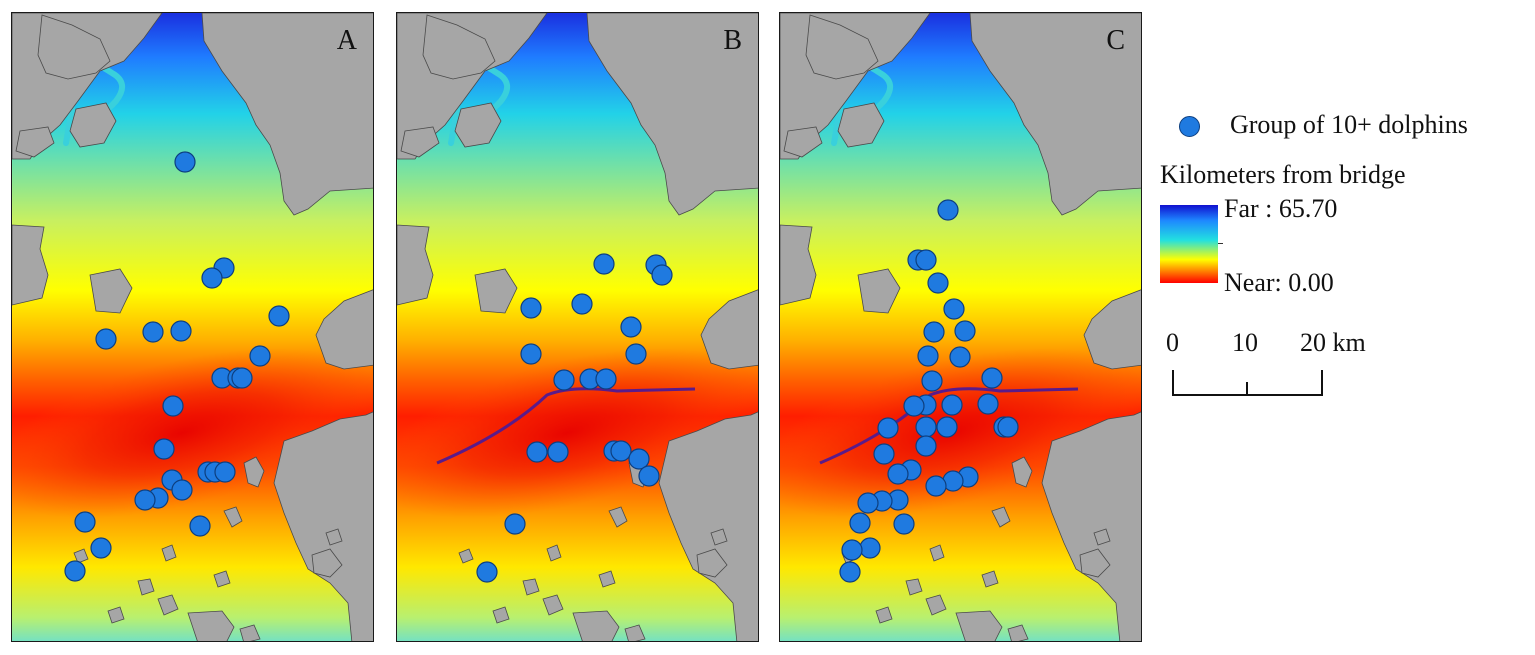 Image resolution: width=1535 pixels, height=655 pixels. Describe the element at coordinates (1349, 124) in the screenshot. I see `dolphin-group-label: Group of 10+ dolphins` at that location.